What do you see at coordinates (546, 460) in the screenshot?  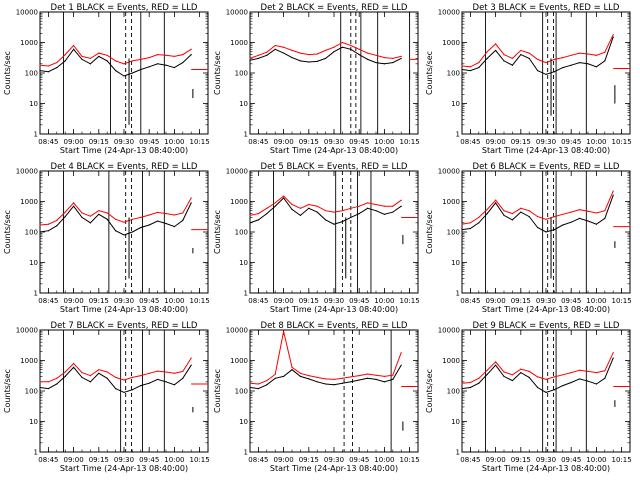 I see `x-tick-label: 09:30` at bounding box center [546, 460].